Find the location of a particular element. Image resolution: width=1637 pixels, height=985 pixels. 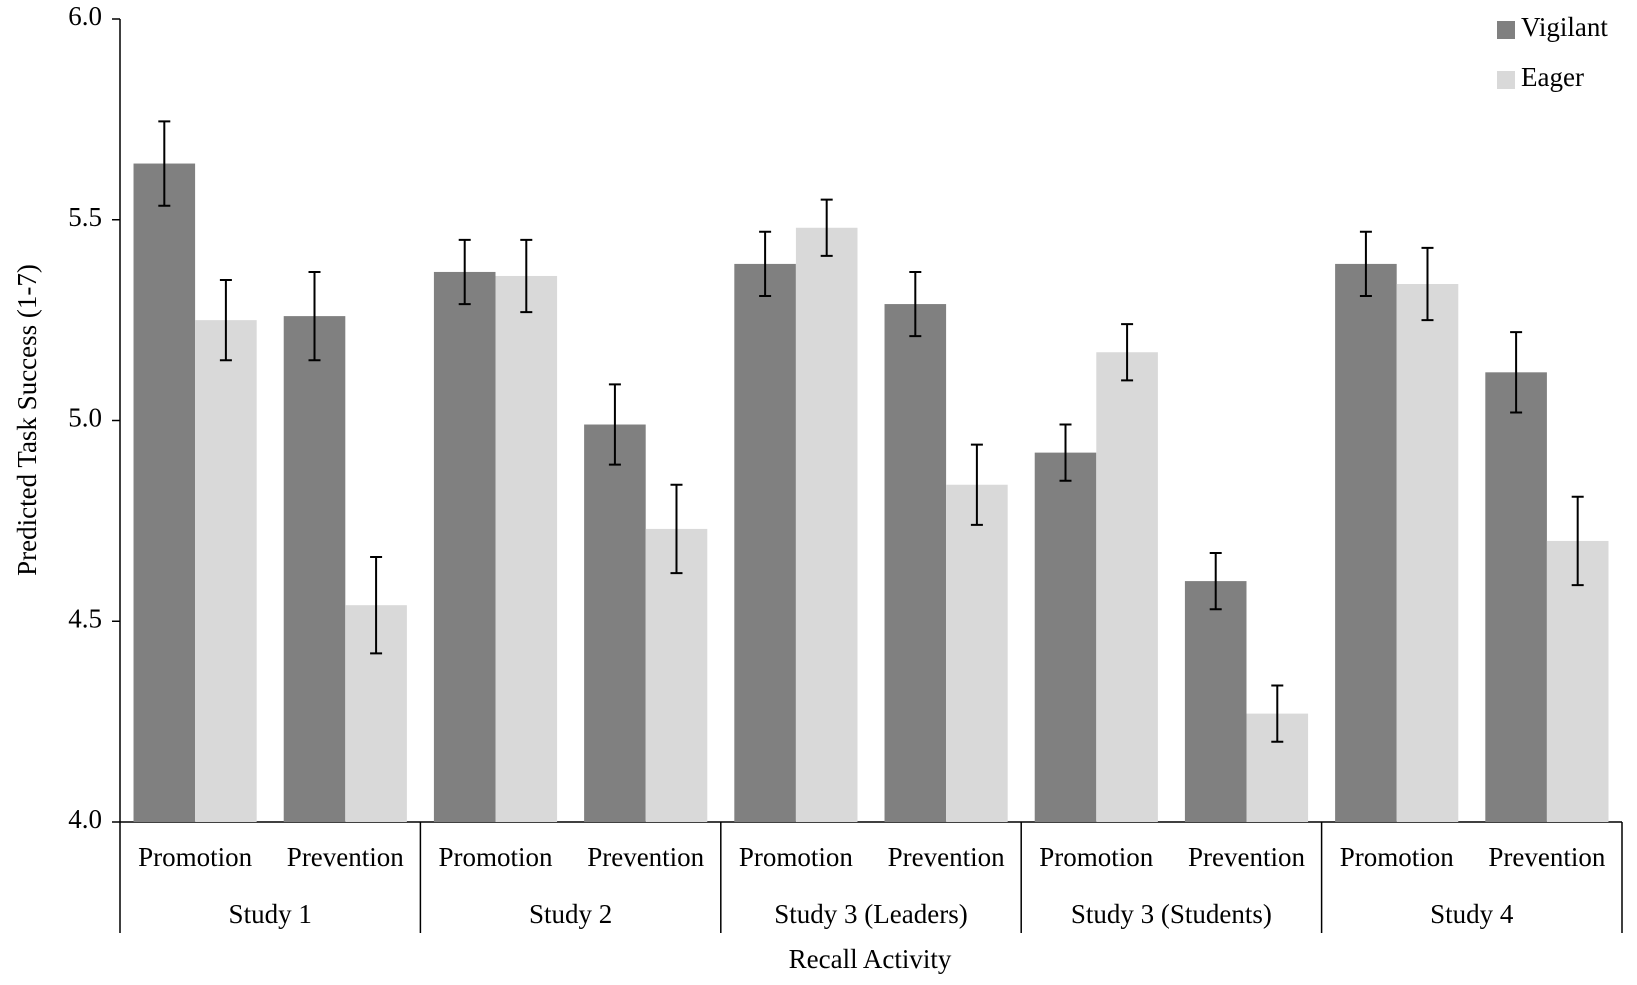

group-label: Study 2 is located at coordinates (570, 914).